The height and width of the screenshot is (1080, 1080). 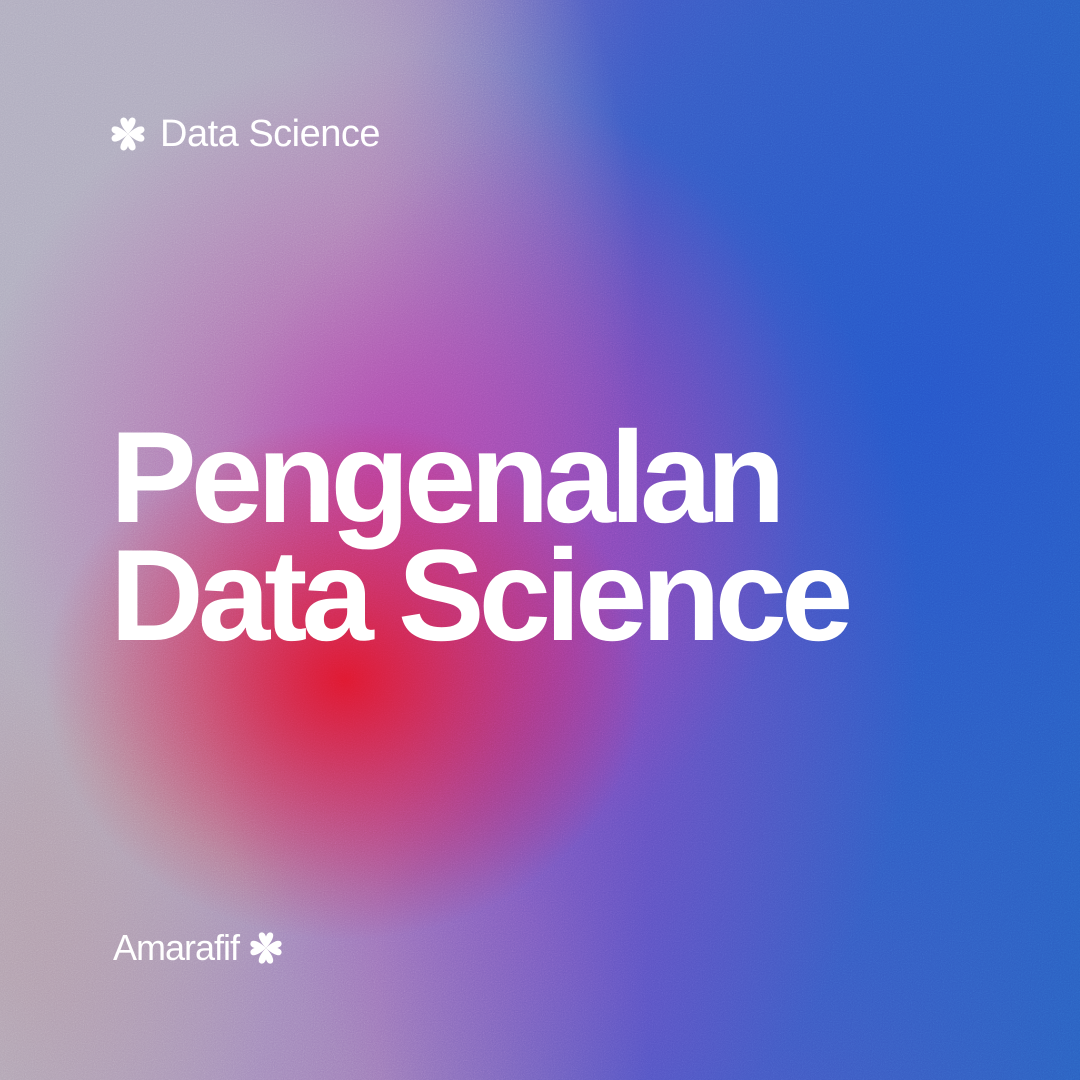 I want to click on headline-line-1: Pengenalan, so click(x=448, y=477).